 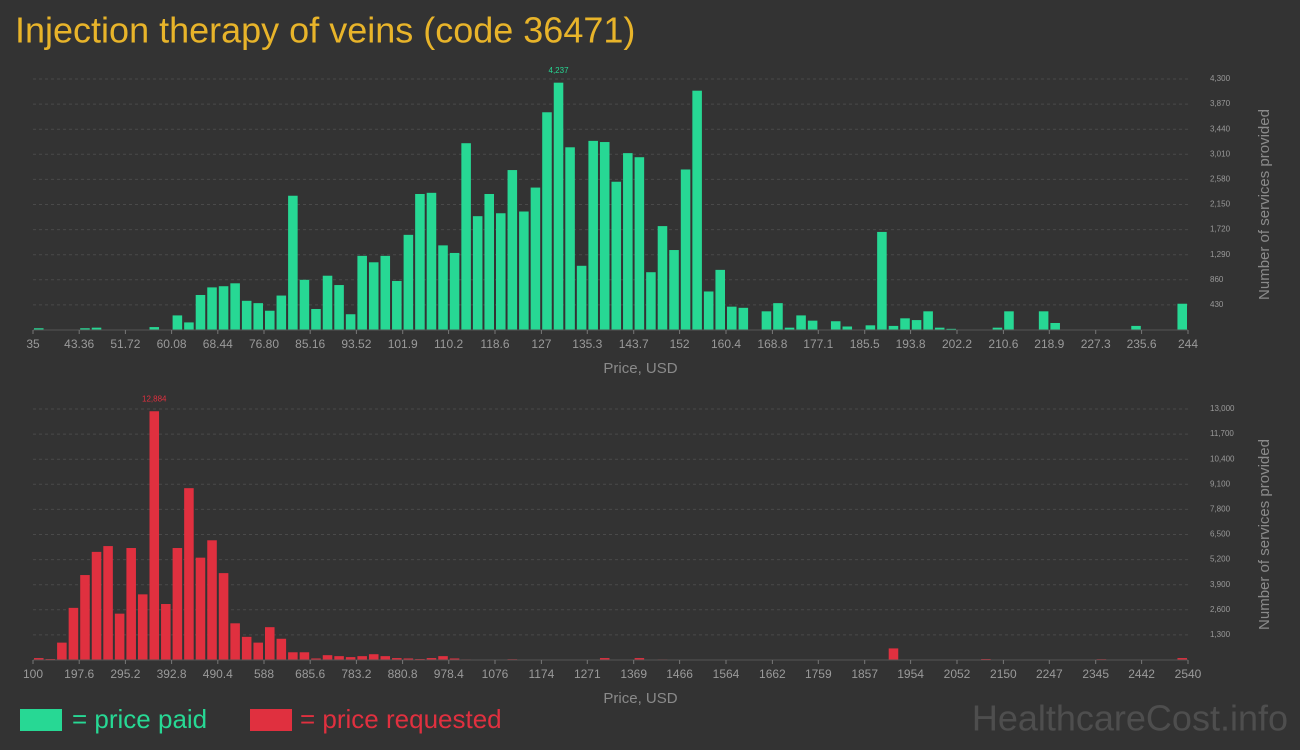 What do you see at coordinates (125, 674) in the screenshot?
I see `x-tick-label: 295.2` at bounding box center [125, 674].